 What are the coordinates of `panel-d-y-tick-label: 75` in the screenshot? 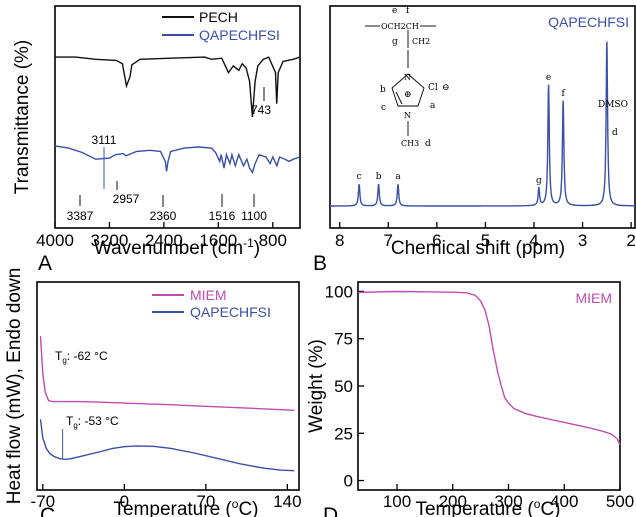 It's located at (343, 339).